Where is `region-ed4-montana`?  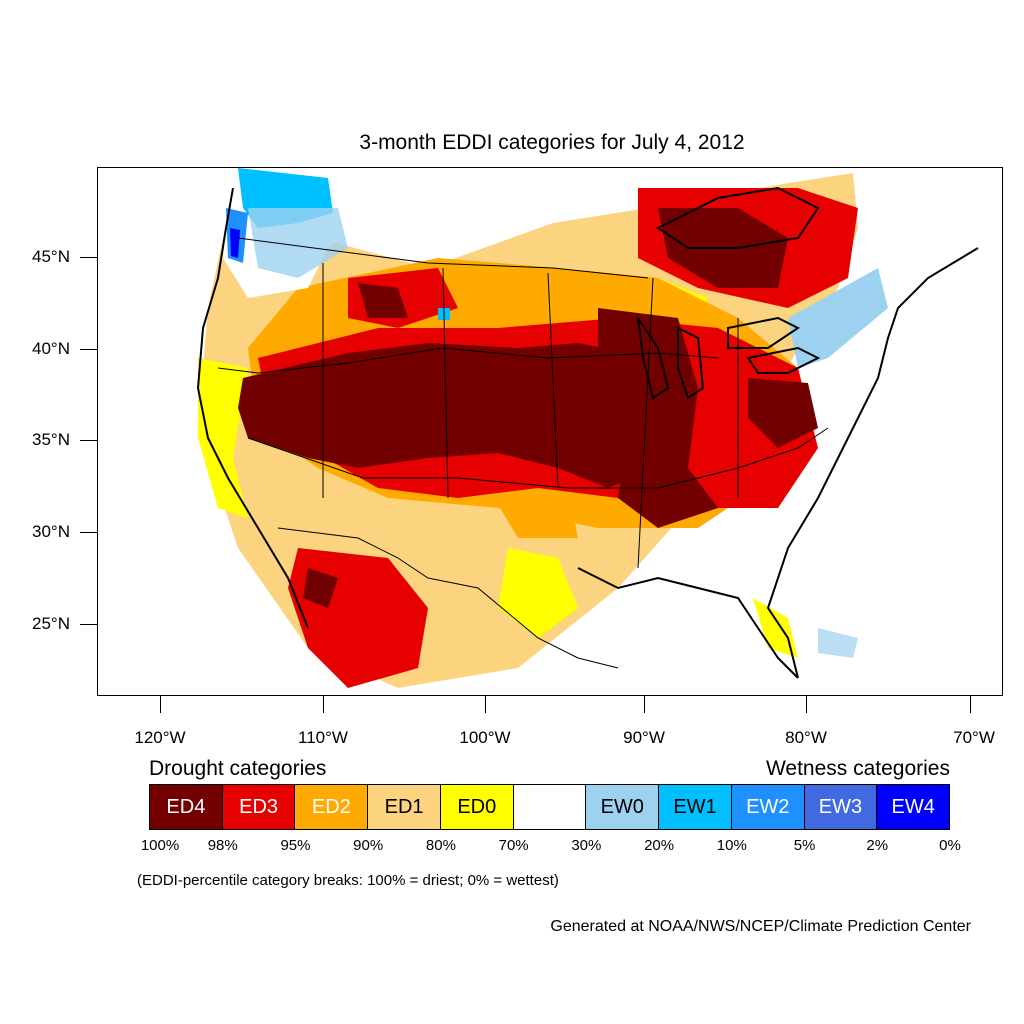 region-ed4-montana is located at coordinates (383, 300).